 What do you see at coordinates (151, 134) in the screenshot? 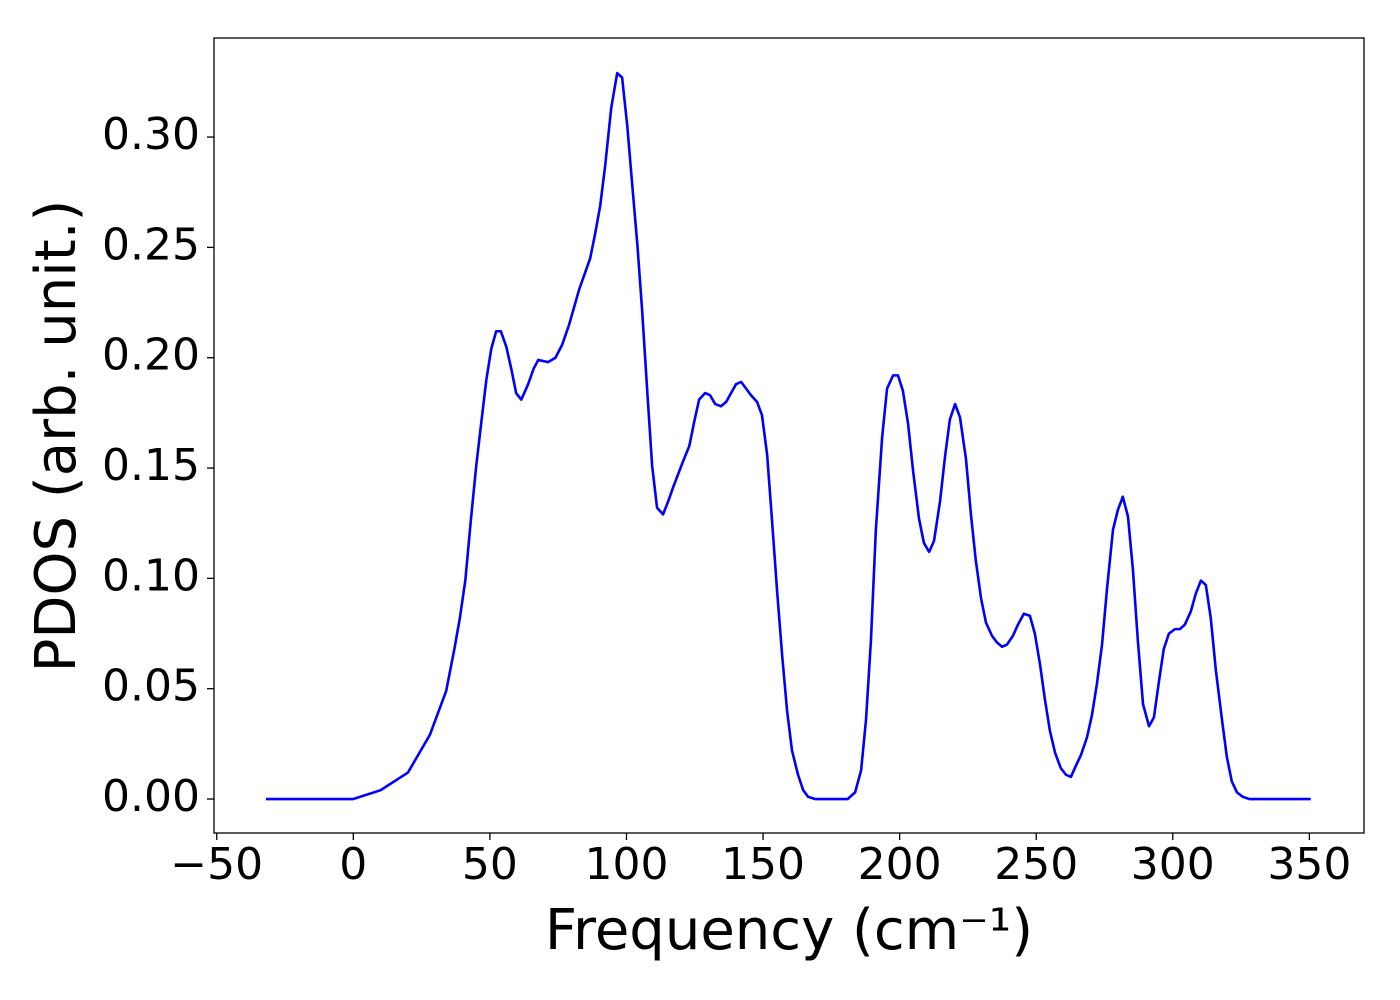
I see `y-tick-label: 0.30` at bounding box center [151, 134].